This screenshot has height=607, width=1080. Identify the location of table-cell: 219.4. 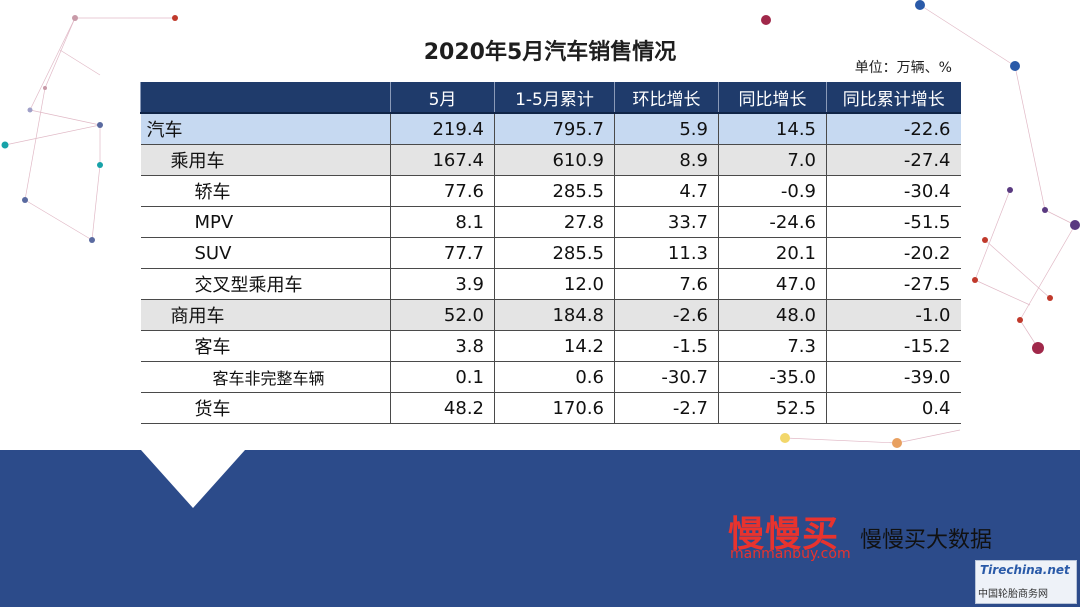
(442, 129).